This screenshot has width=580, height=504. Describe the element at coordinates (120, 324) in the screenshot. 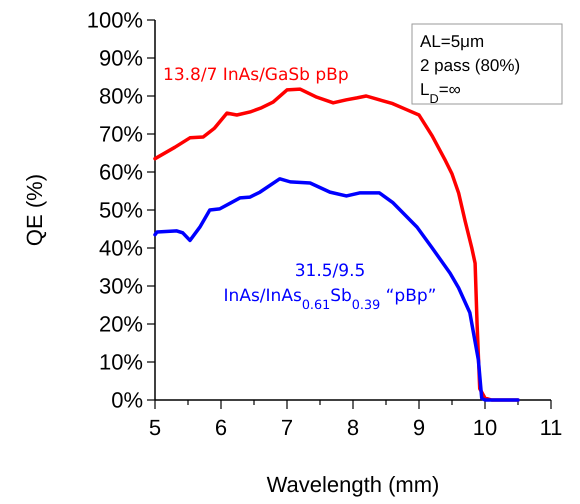

I see `y-tick-label: 20%` at that location.